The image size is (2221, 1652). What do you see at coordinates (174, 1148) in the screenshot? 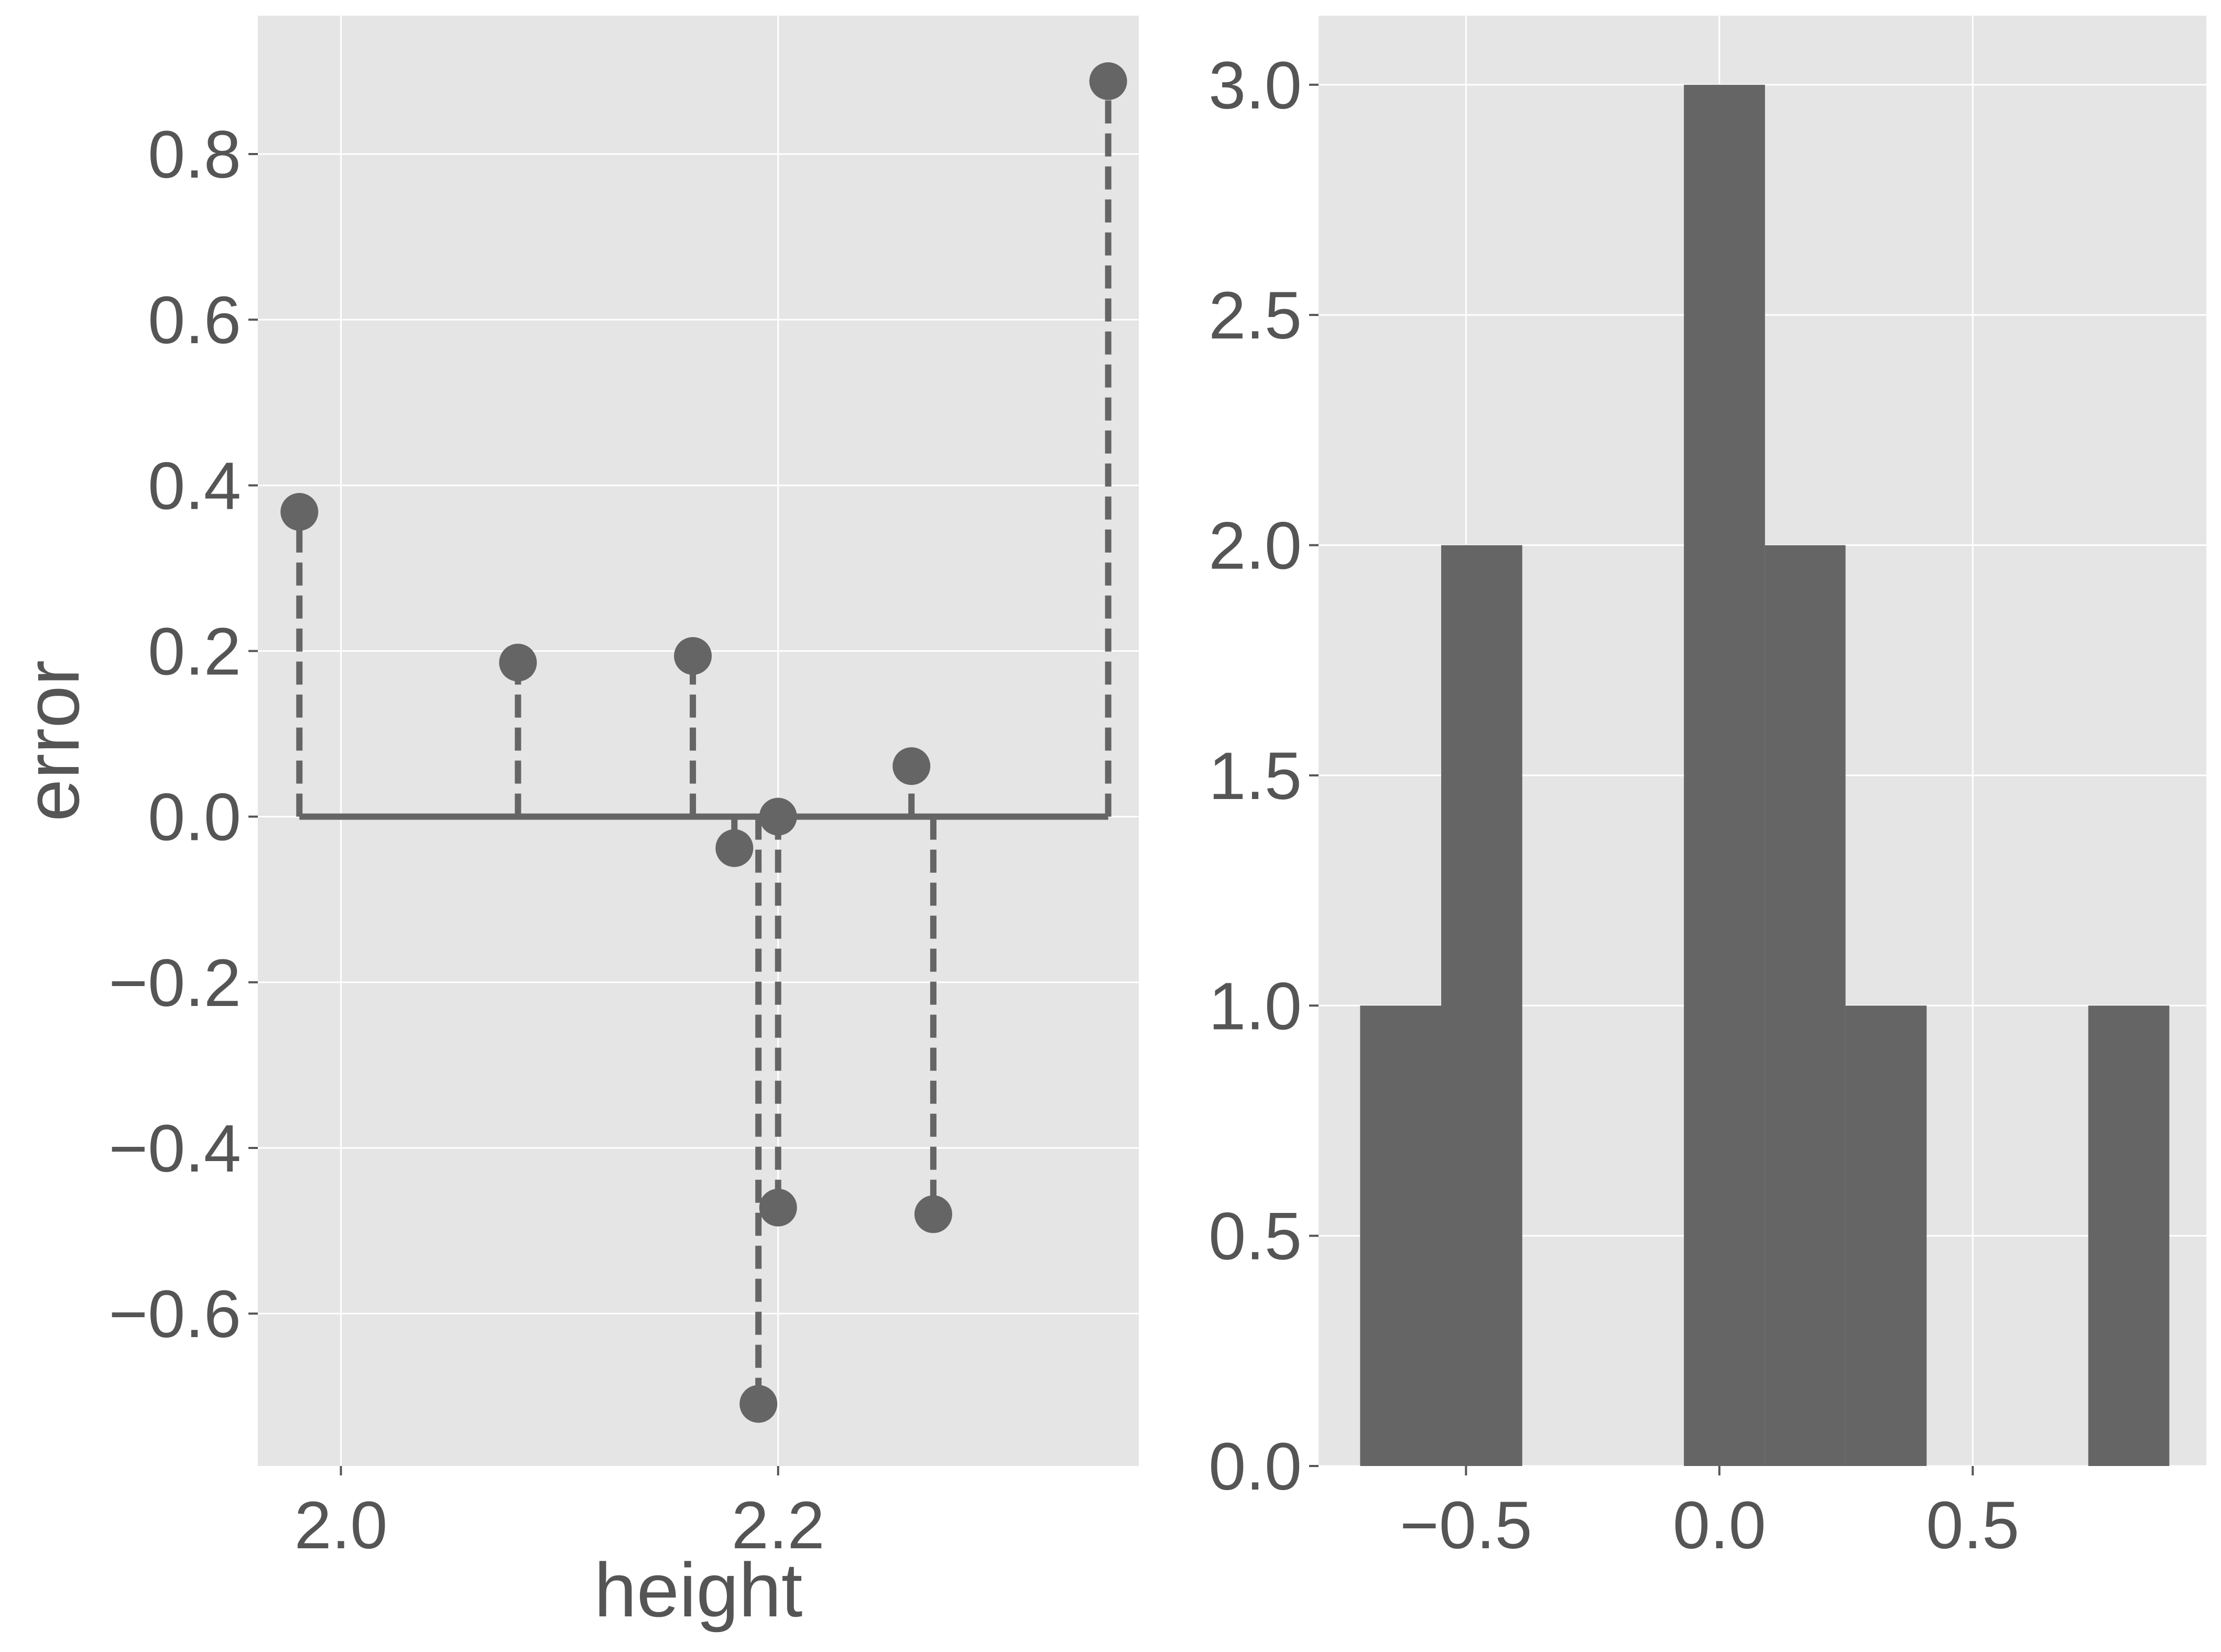
I see `y-tick-label: −0.4` at bounding box center [174, 1148].